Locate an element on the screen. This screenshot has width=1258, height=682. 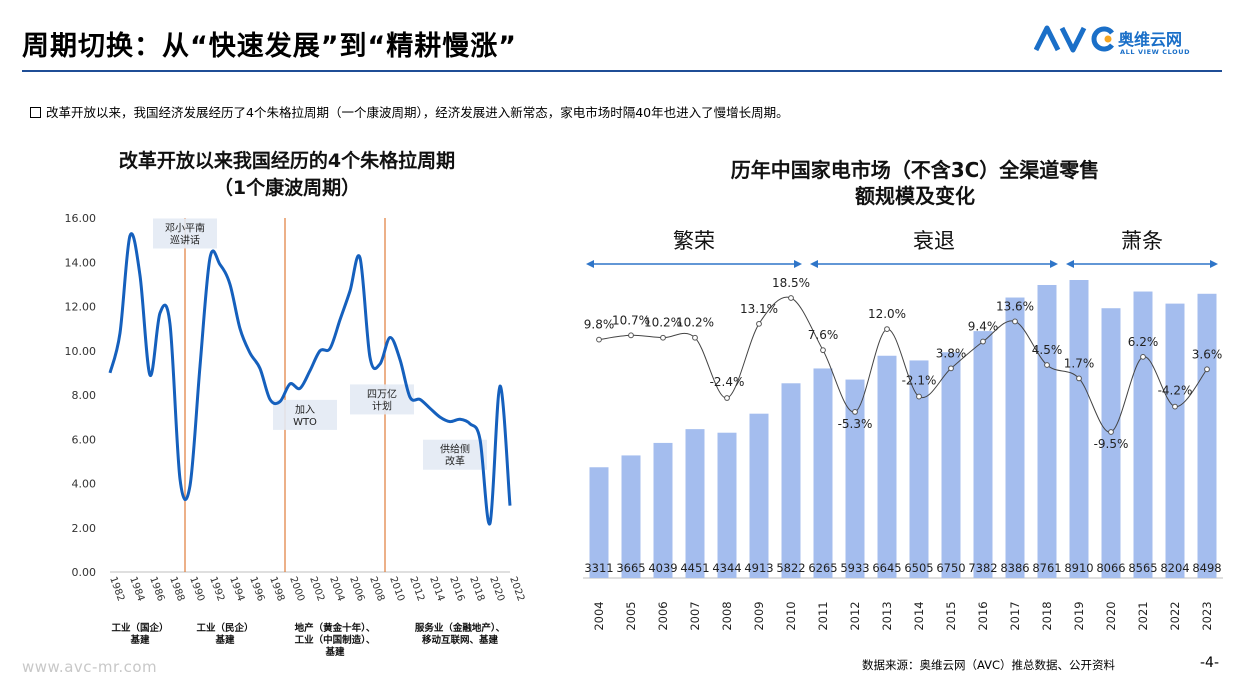
right-x-tick-label: 2022 is located at coordinates (1175, 615).